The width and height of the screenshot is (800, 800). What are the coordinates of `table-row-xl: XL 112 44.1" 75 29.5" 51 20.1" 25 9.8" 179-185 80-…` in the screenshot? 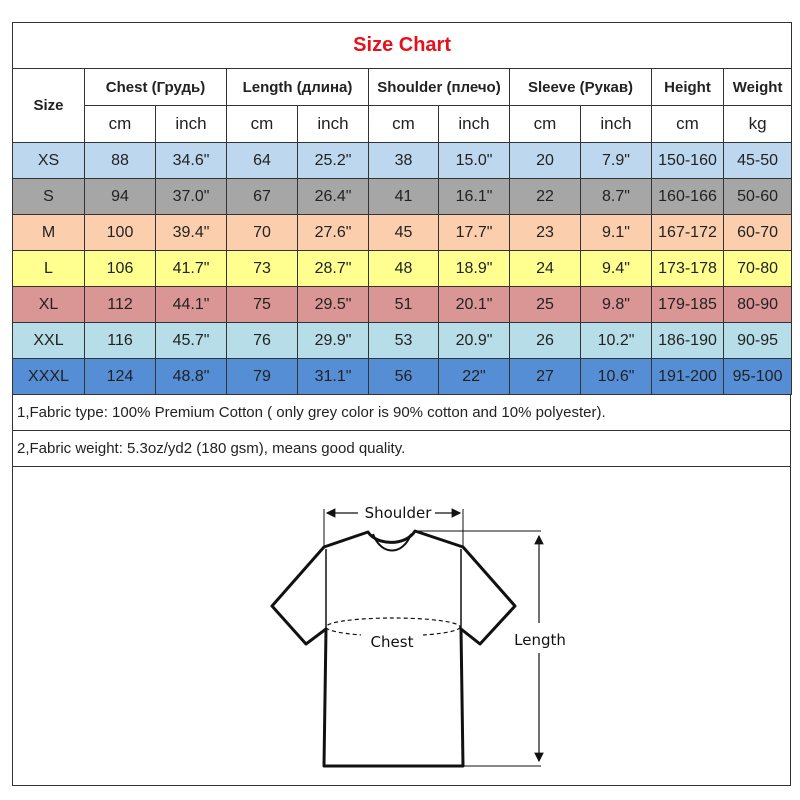 It's located at (402, 304).